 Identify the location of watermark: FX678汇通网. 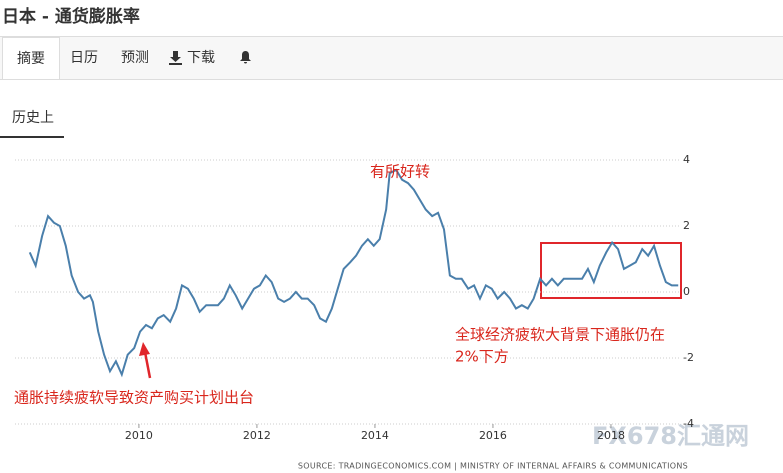
(670, 436).